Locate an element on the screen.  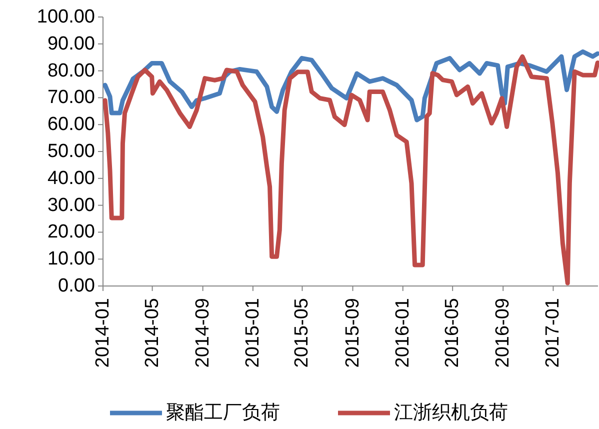
ytick: 50.00 is located at coordinates (71, 151).